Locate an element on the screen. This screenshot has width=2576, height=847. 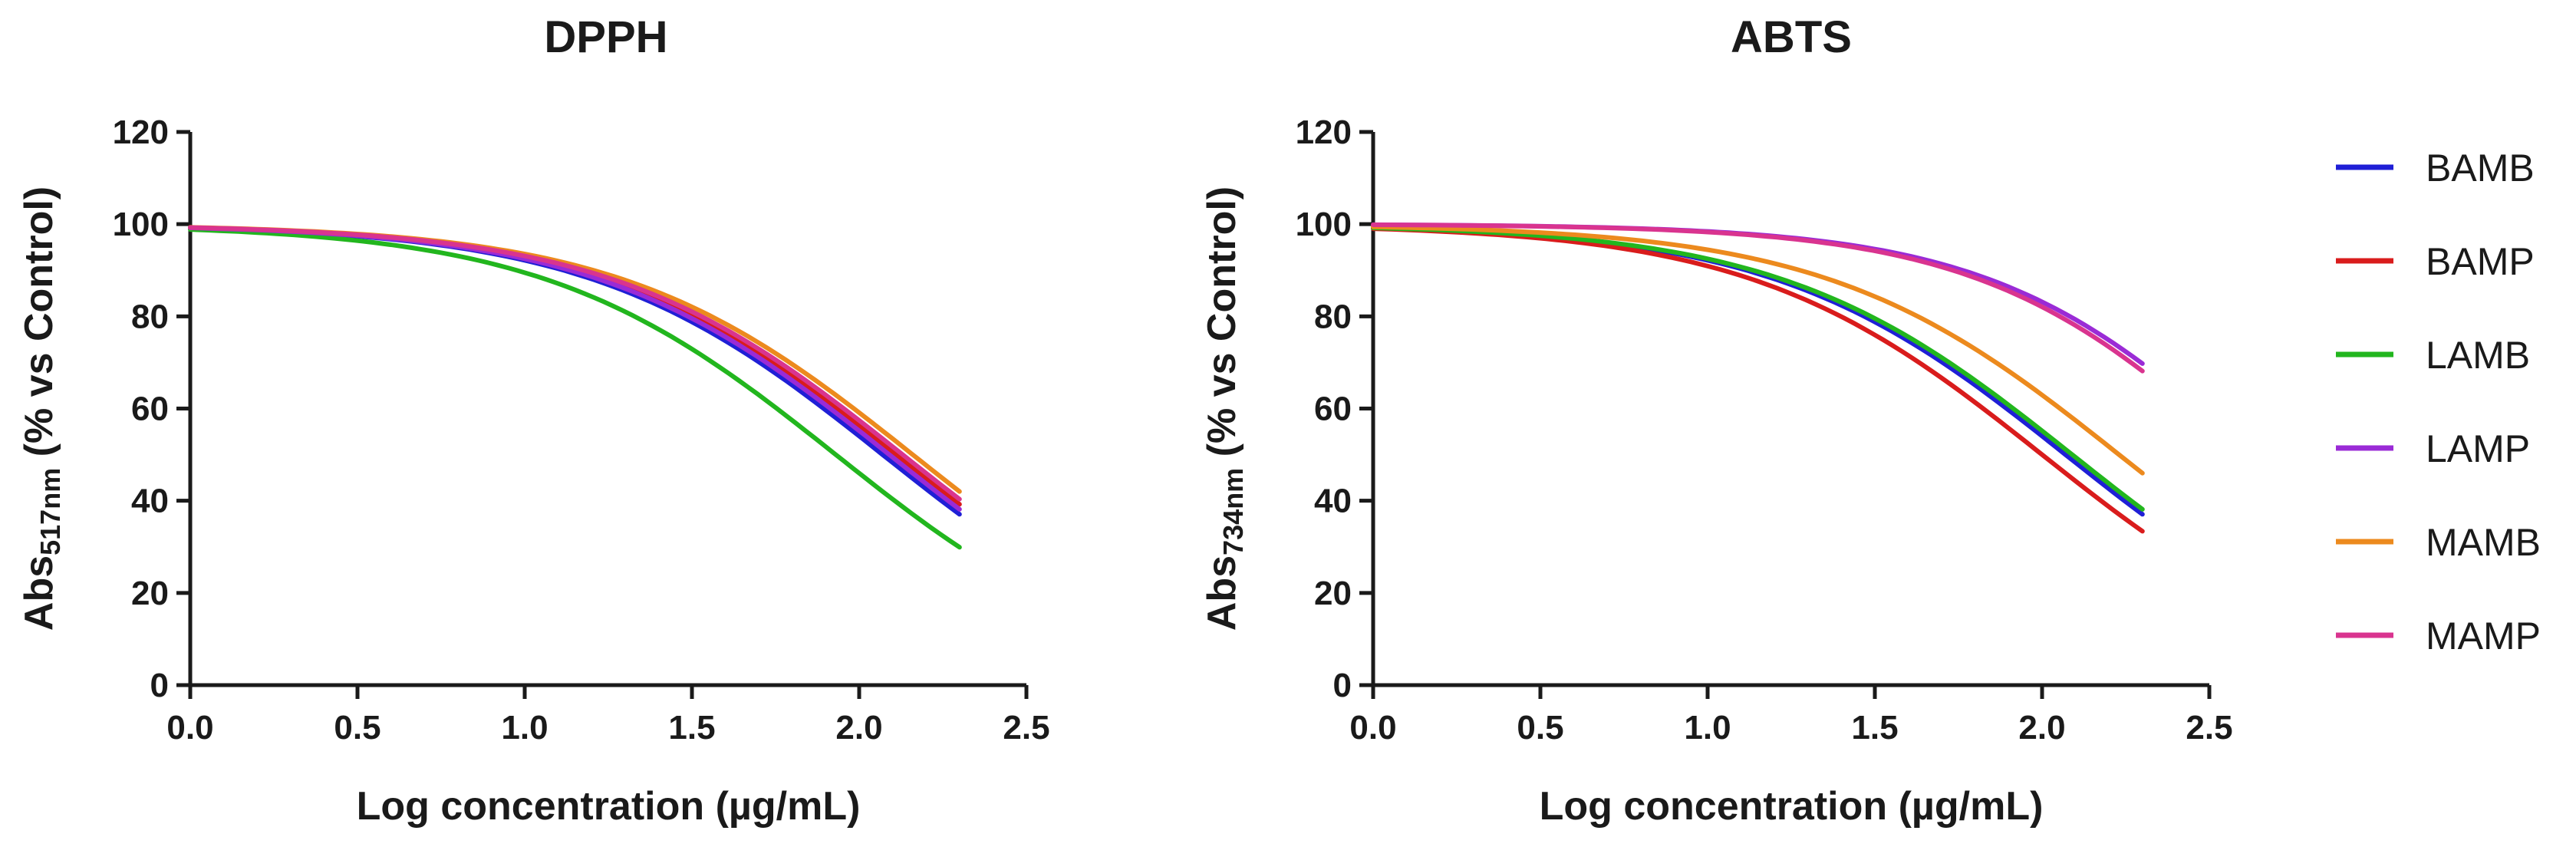
series-line-mamb is located at coordinates (1758, 350).